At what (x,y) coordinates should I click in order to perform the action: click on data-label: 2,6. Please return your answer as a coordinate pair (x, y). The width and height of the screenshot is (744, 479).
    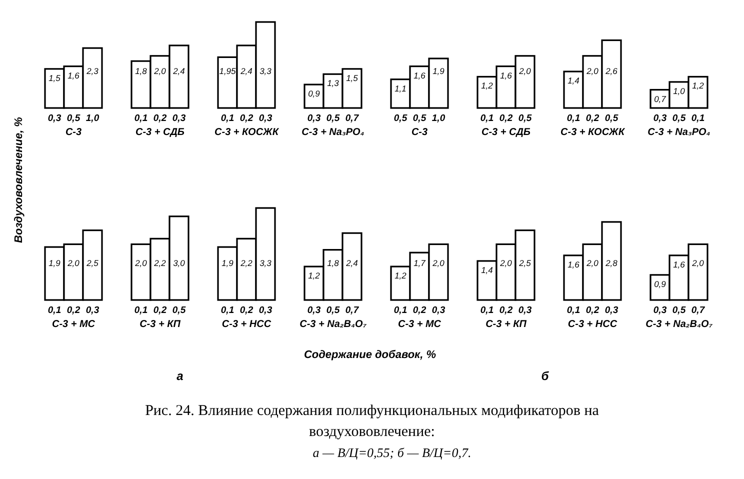
    Looking at the image, I should click on (611, 71).